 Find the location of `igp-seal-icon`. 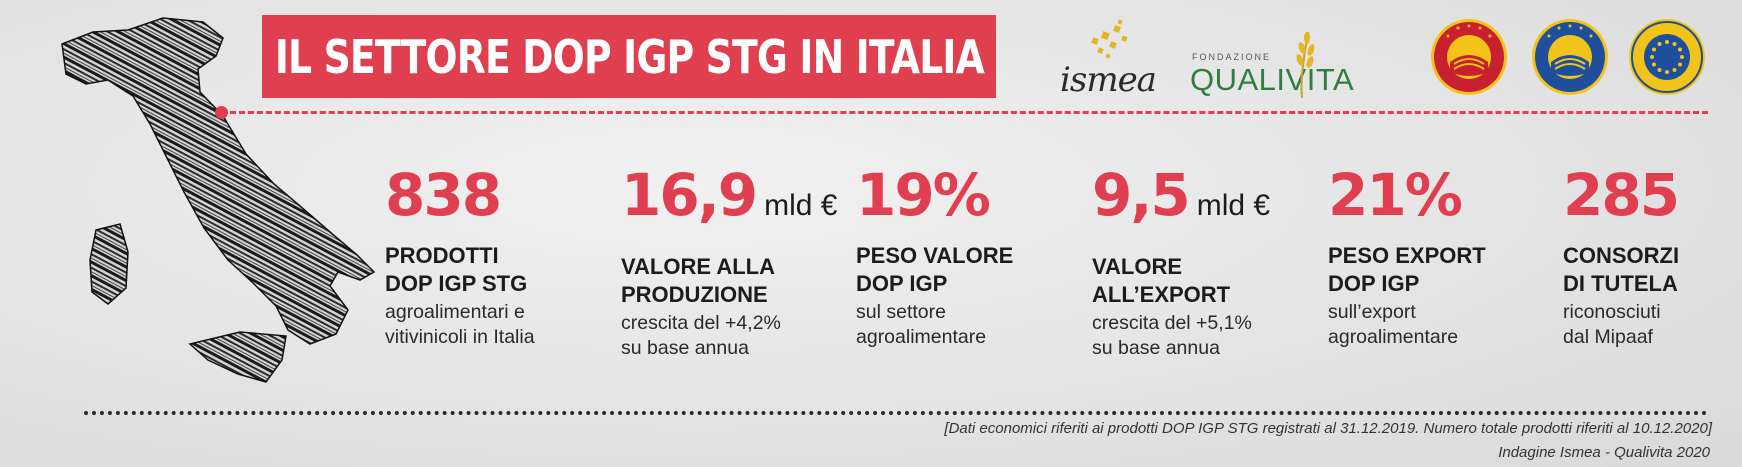

igp-seal-icon is located at coordinates (1570, 57).